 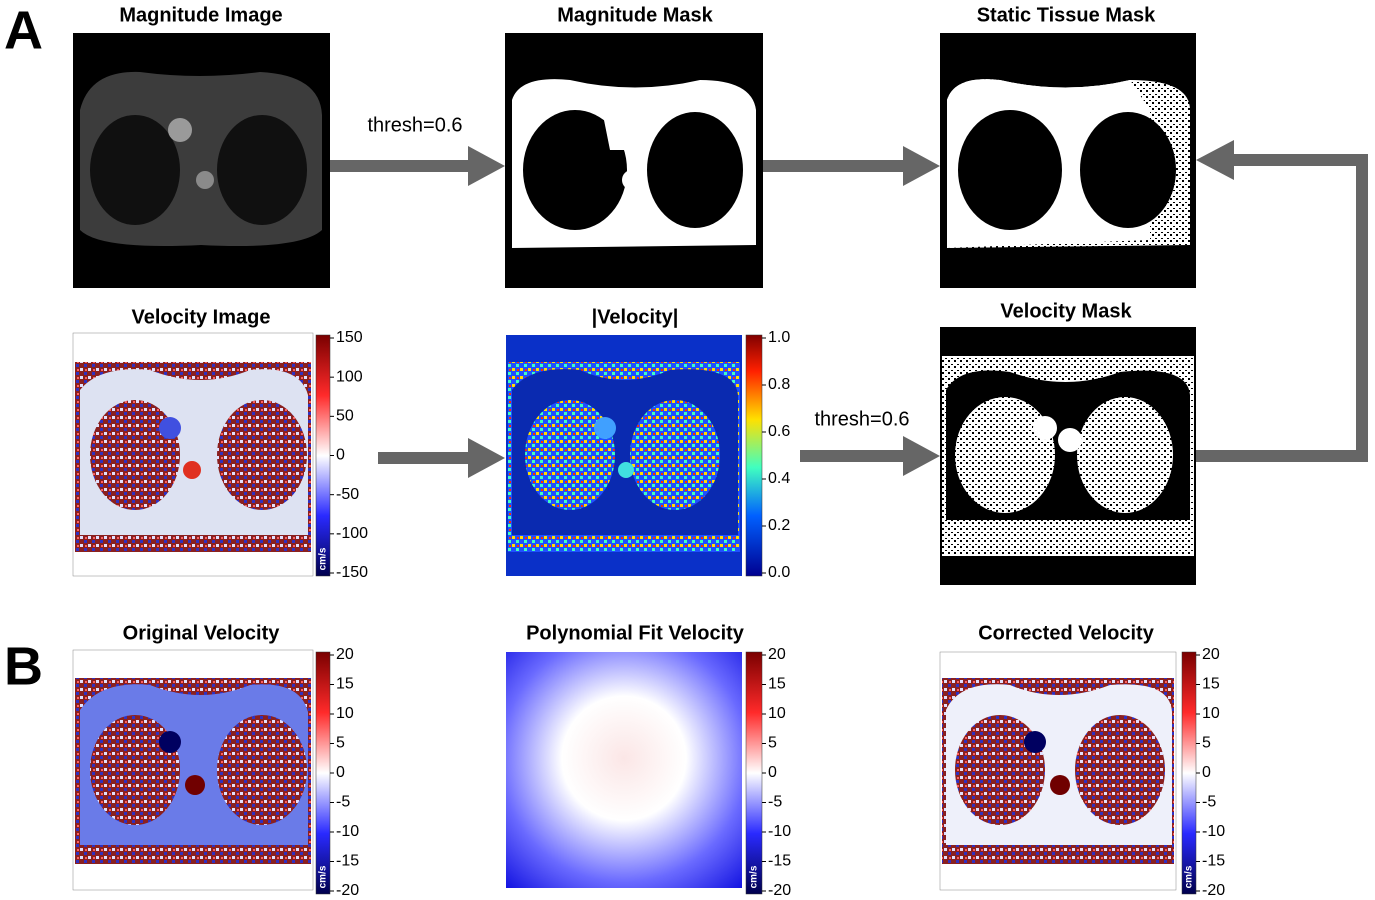 What do you see at coordinates (1058, 771) in the screenshot?
I see `corrected-velocity-image` at bounding box center [1058, 771].